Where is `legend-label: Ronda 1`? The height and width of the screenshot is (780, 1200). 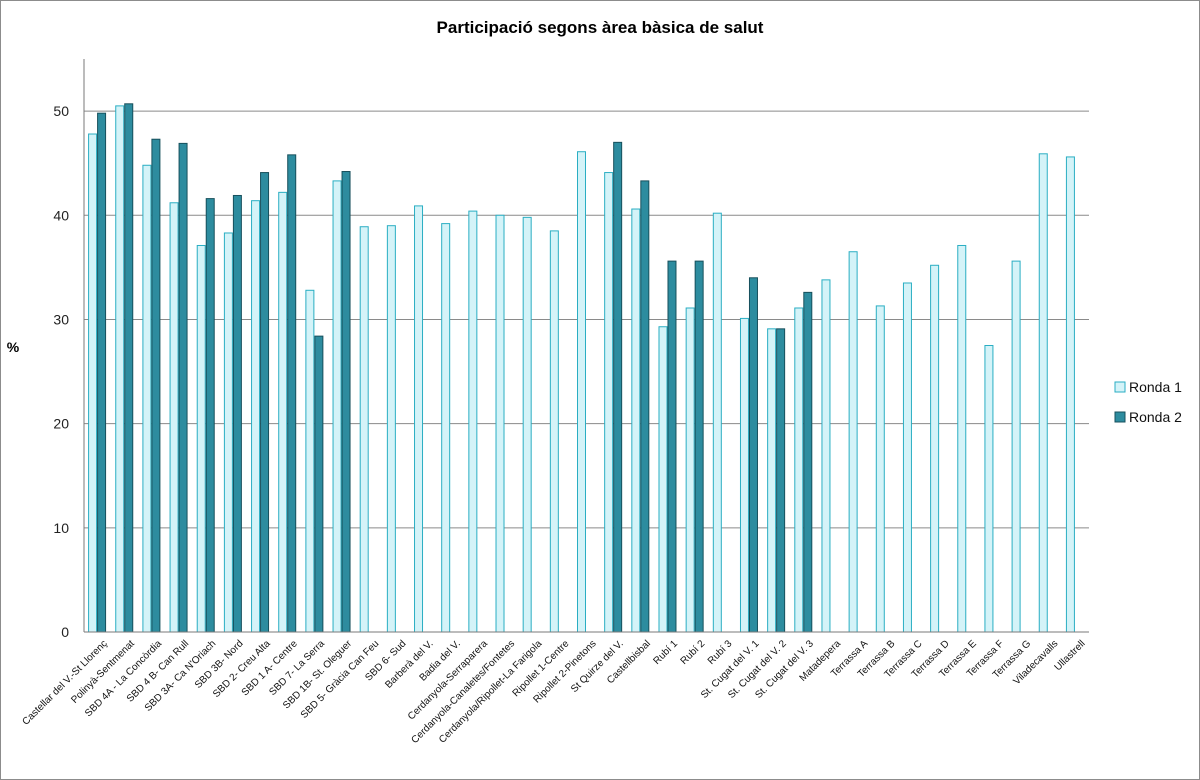
legend-label: Ronda 1 is located at coordinates (1155, 387).